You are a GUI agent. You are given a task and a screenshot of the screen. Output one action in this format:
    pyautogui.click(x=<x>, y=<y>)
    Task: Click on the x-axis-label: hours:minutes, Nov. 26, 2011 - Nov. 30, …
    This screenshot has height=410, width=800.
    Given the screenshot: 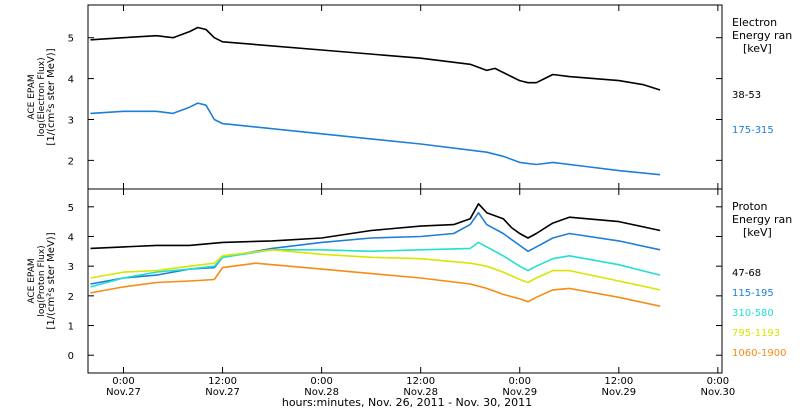 What is the action you would take?
    pyautogui.click(x=407, y=402)
    